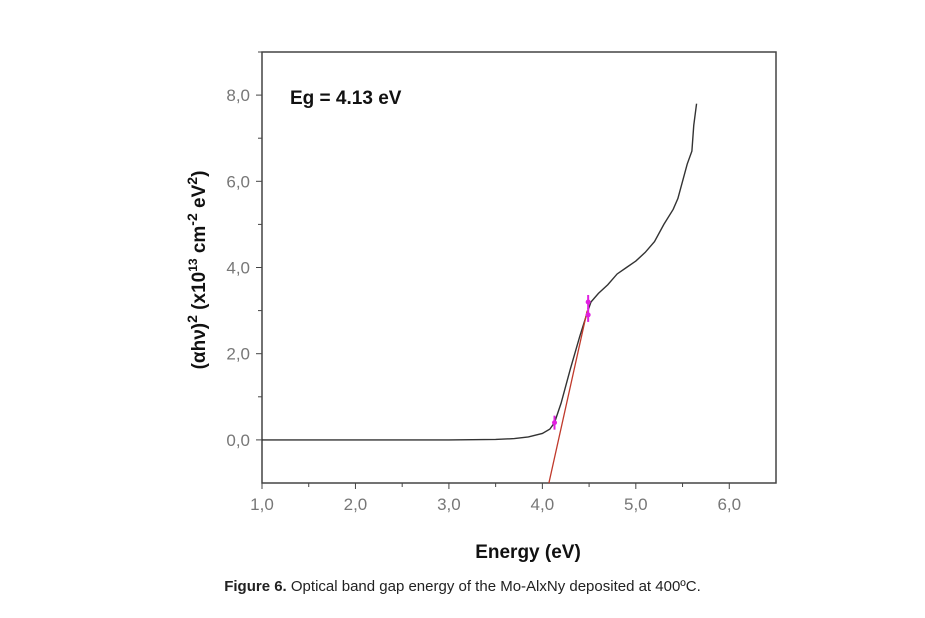 This screenshot has width=925, height=618. I want to click on x-tick-label: 6,0, so click(729, 504).